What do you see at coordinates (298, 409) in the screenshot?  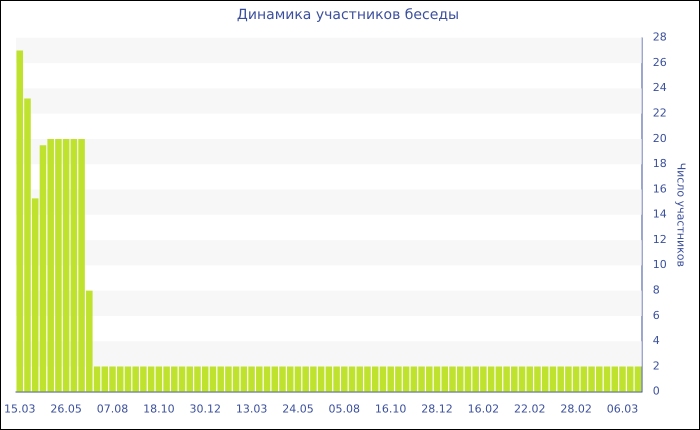 I see `x-tick-label: 24.05` at bounding box center [298, 409].